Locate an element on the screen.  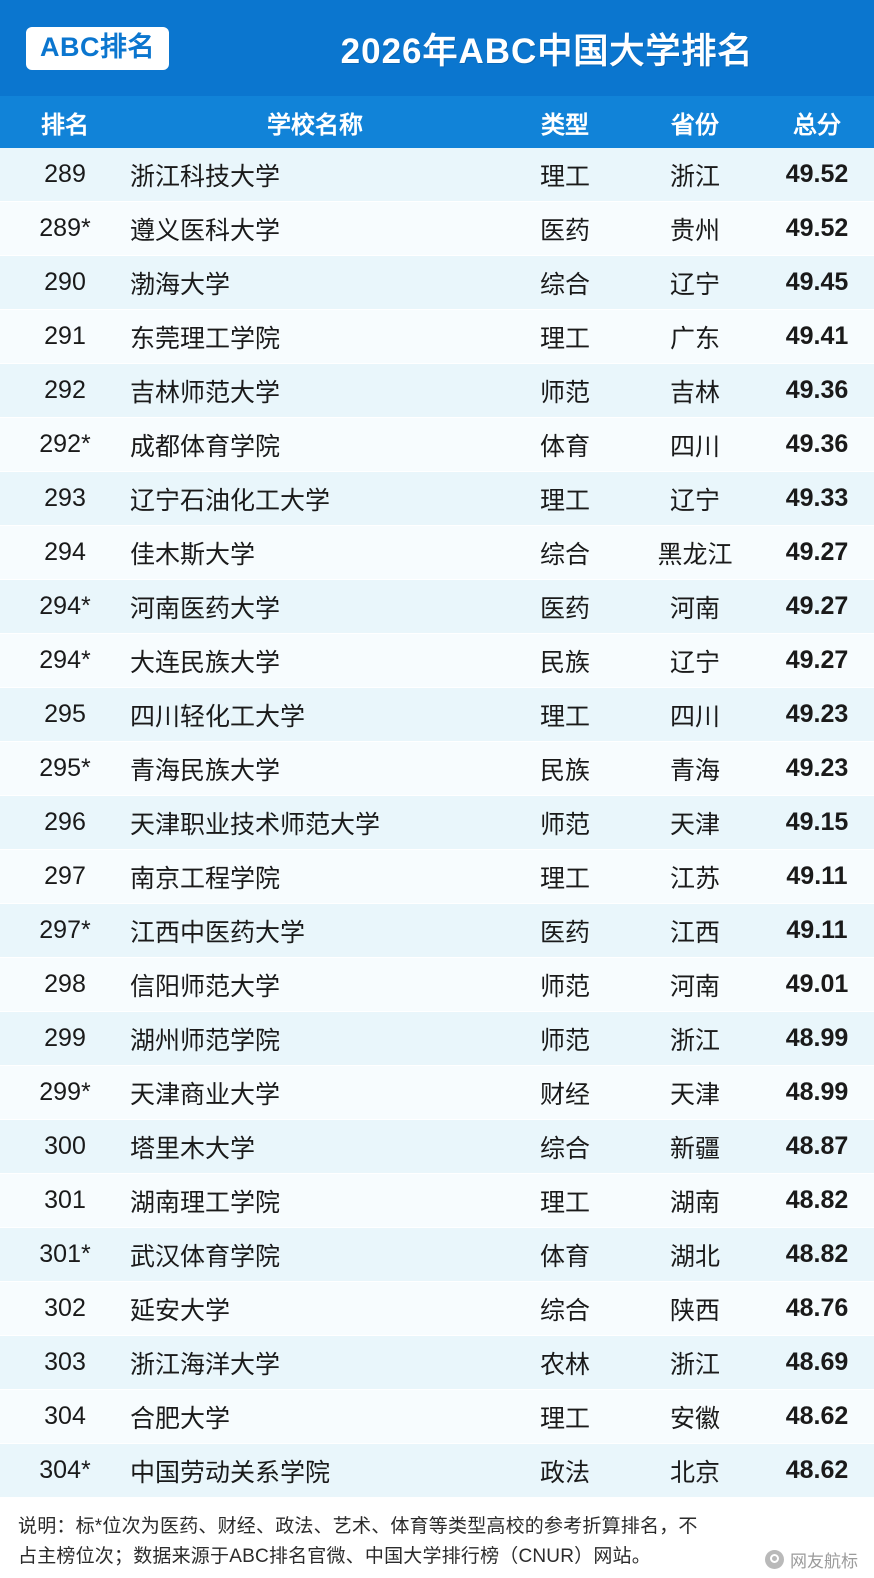
table-row: 302 延安大学 综合 陕西 48.76 is located at coordinates (437, 1308).